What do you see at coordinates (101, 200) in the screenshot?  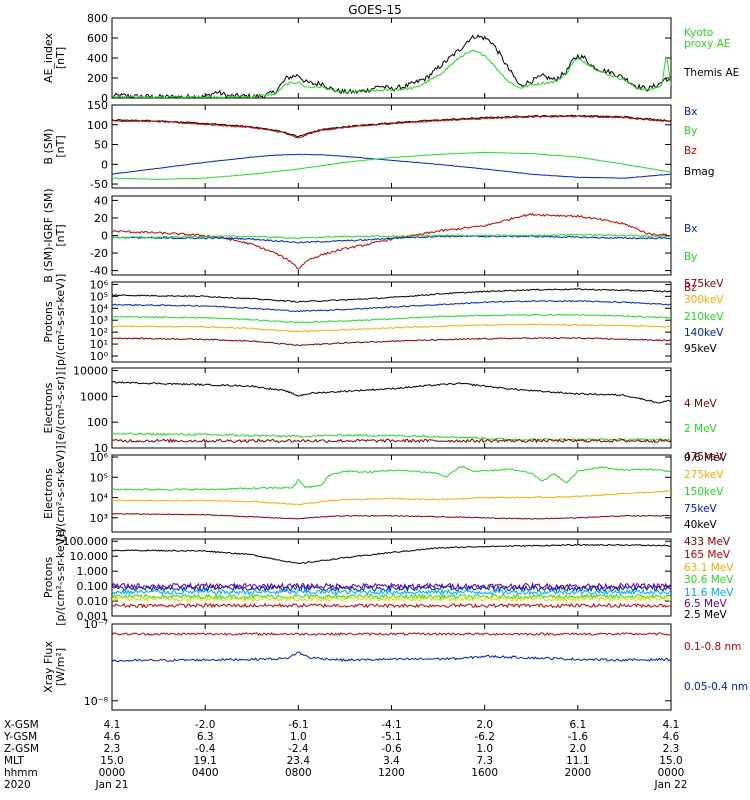 I see `y-tick-label: 40` at bounding box center [101, 200].